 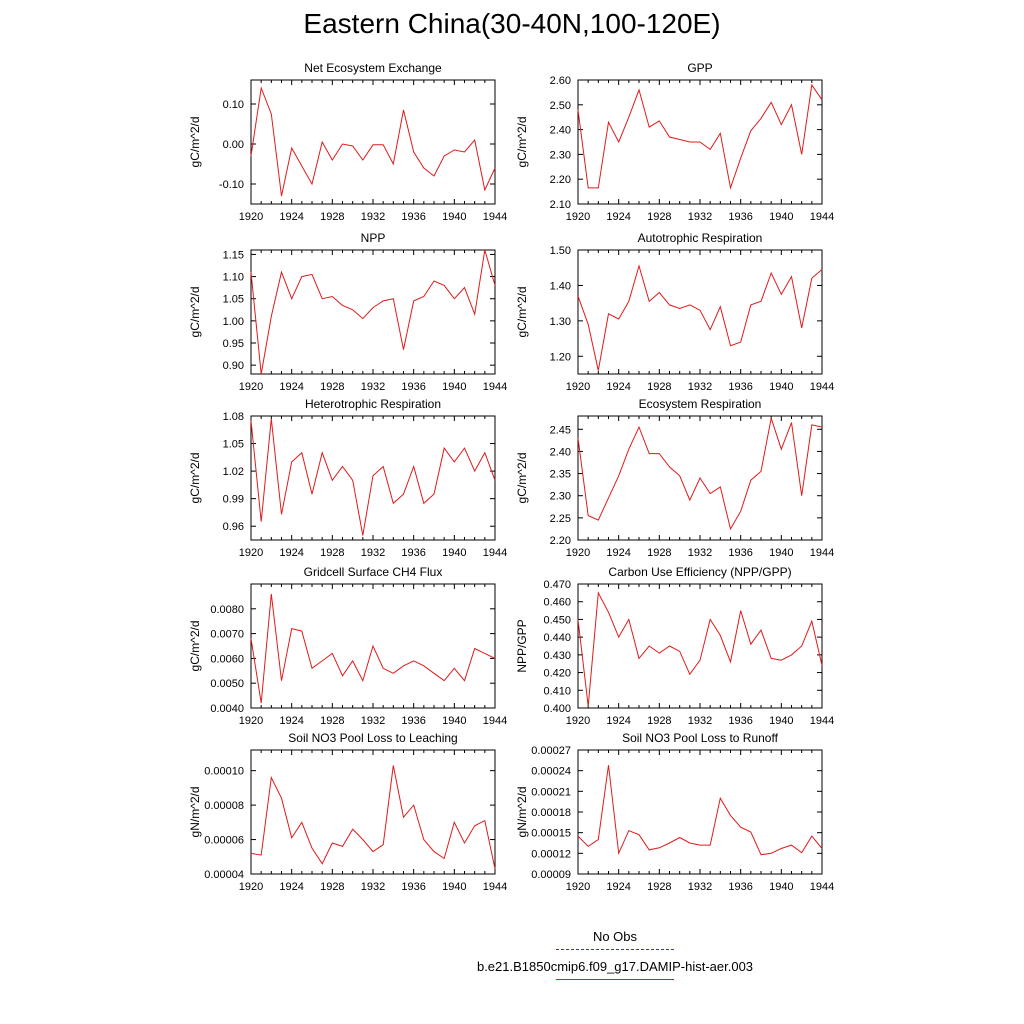 I want to click on y-tick-label: 0.00018, so click(x=551, y=813).